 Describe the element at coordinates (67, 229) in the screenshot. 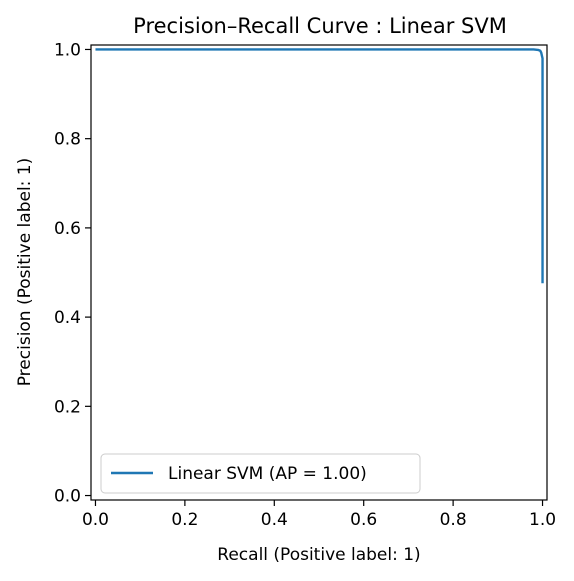

I see `y-tick-label: 0.6` at that location.